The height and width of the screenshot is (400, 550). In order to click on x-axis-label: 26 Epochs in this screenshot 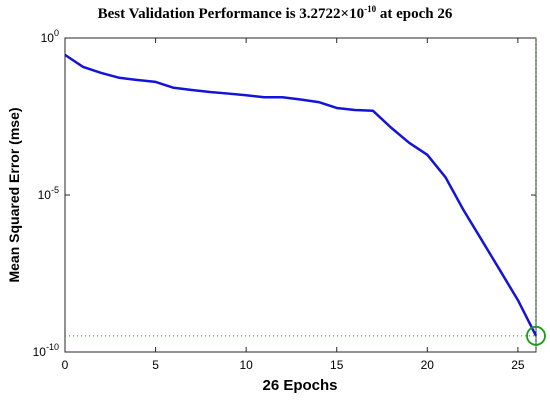, I will do `click(299, 385)`.